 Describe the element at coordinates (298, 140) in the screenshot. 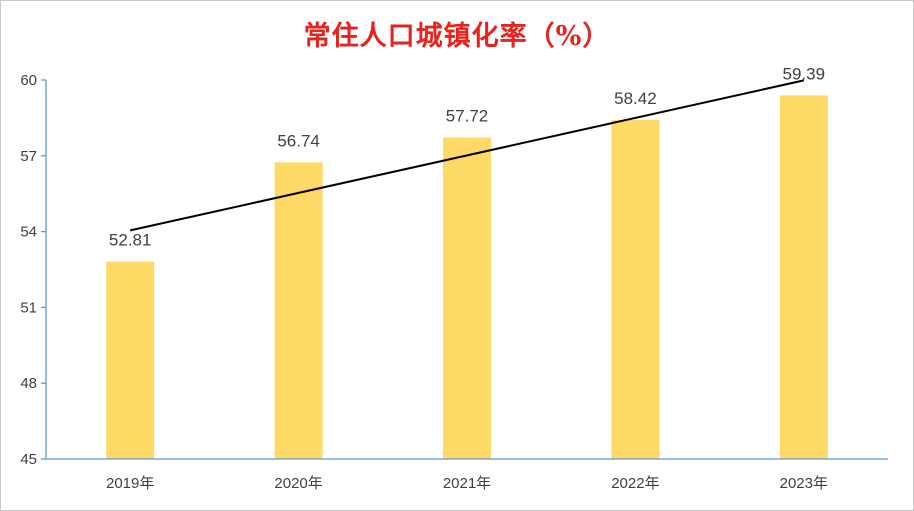

I see `data-label-1: 56.74` at that location.